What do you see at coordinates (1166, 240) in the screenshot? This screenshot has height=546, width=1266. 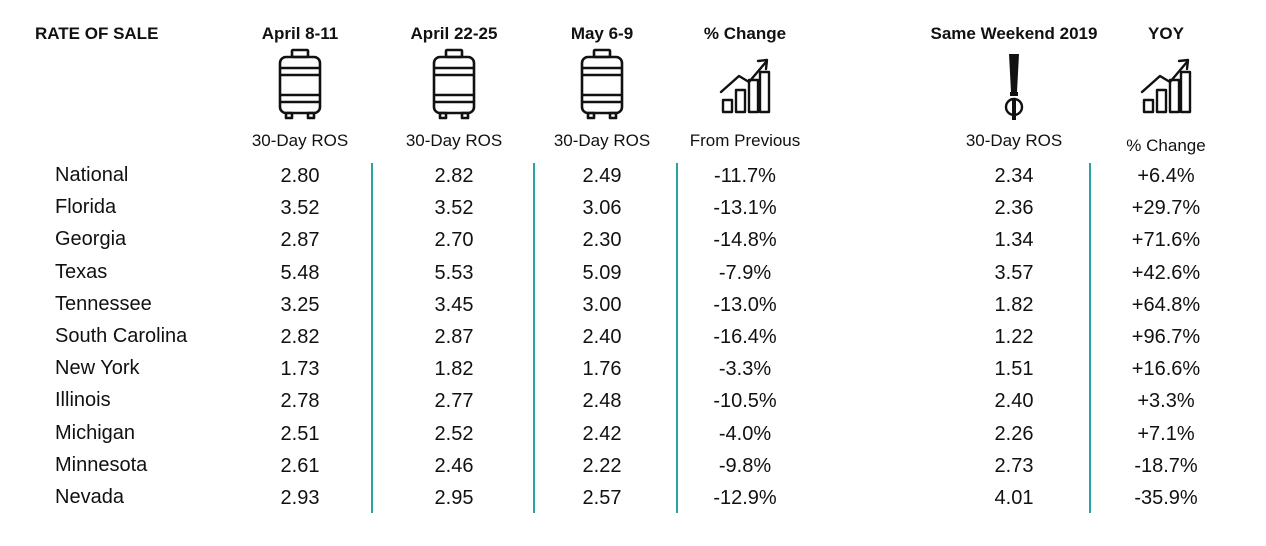 I see `table-cell: +71.6%` at bounding box center [1166, 240].